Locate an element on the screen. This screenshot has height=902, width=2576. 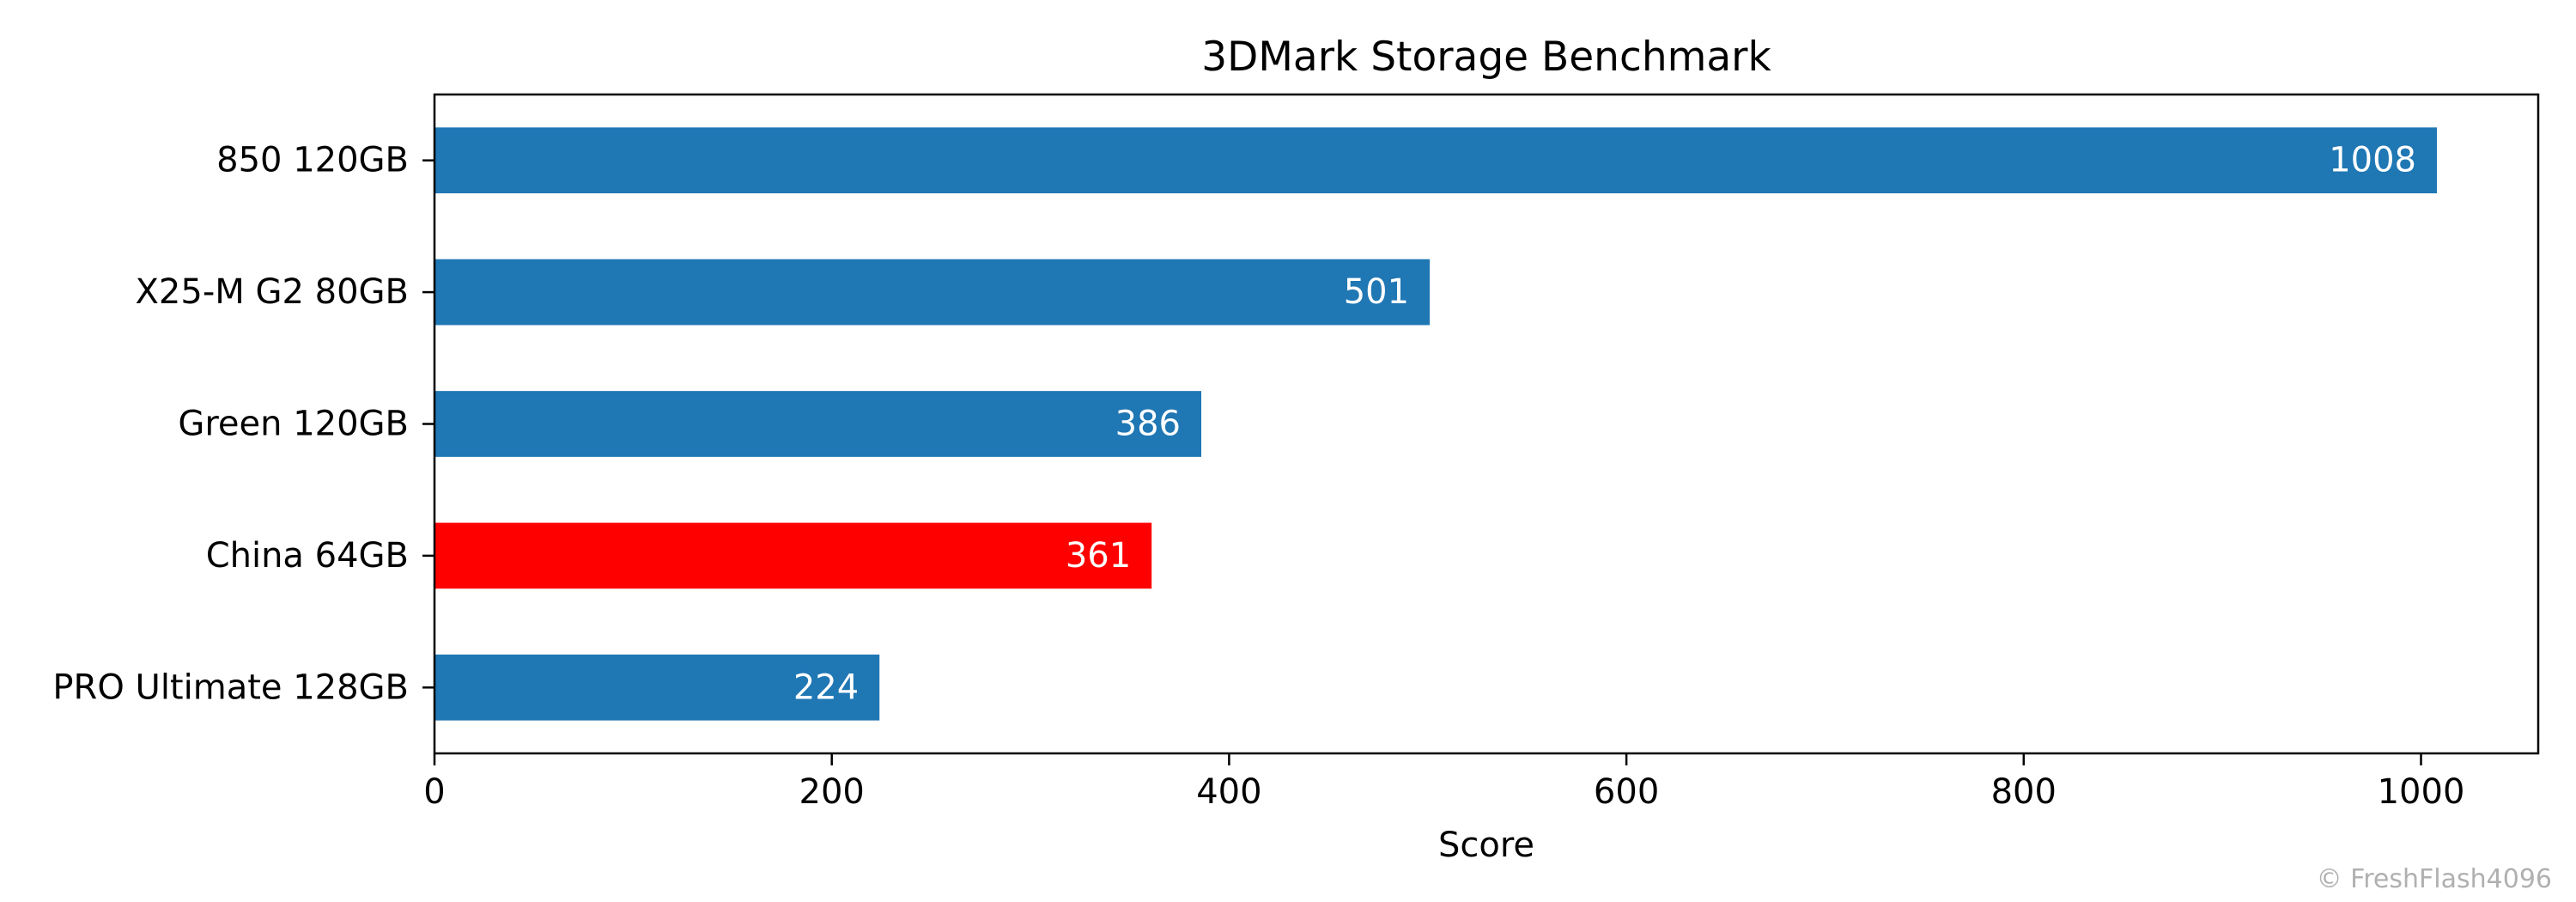
bar-value-label: 501 is located at coordinates (1376, 292).